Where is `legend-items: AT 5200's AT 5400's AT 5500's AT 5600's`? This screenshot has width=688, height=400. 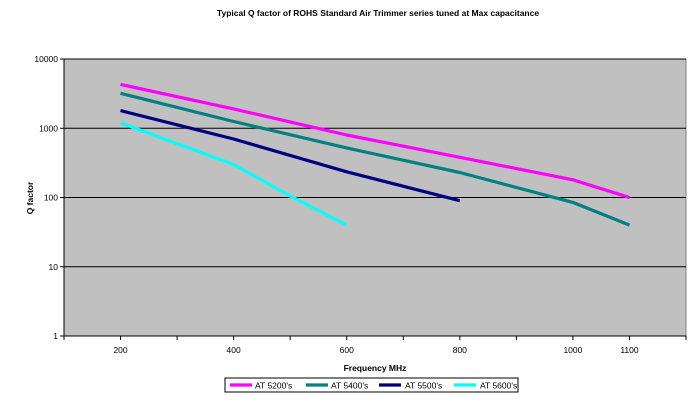
legend-items: AT 5200's AT 5400's AT 5500's AT 5600's is located at coordinates (373, 386).